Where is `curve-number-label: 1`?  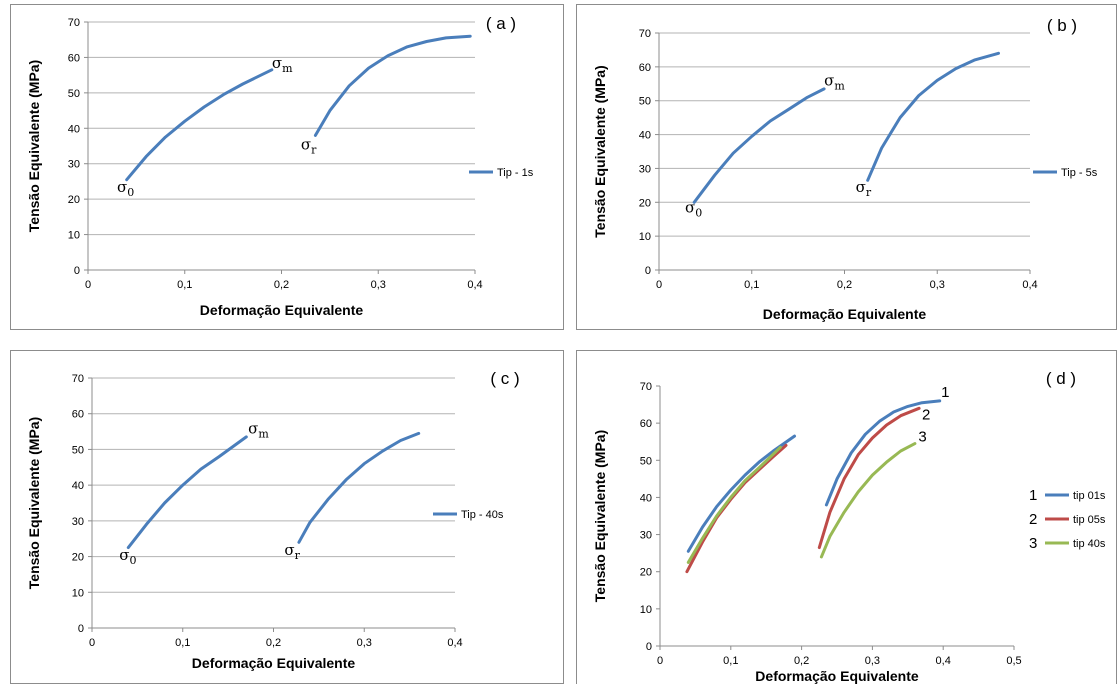
curve-number-label: 1 is located at coordinates (945, 392).